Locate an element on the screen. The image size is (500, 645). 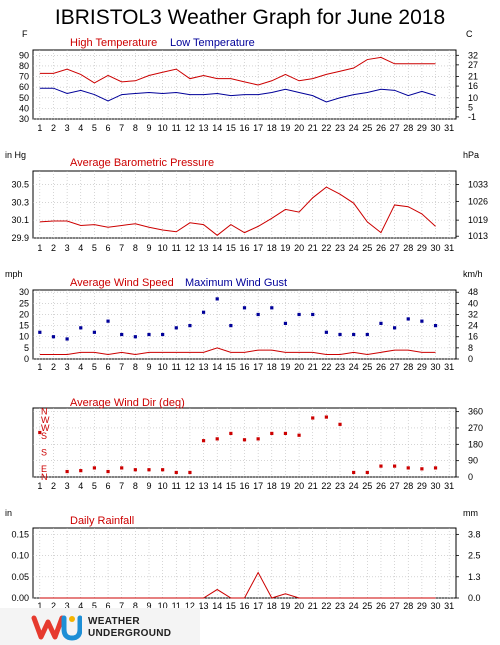
right-tick-label: 21 is located at coordinates (473, 77).